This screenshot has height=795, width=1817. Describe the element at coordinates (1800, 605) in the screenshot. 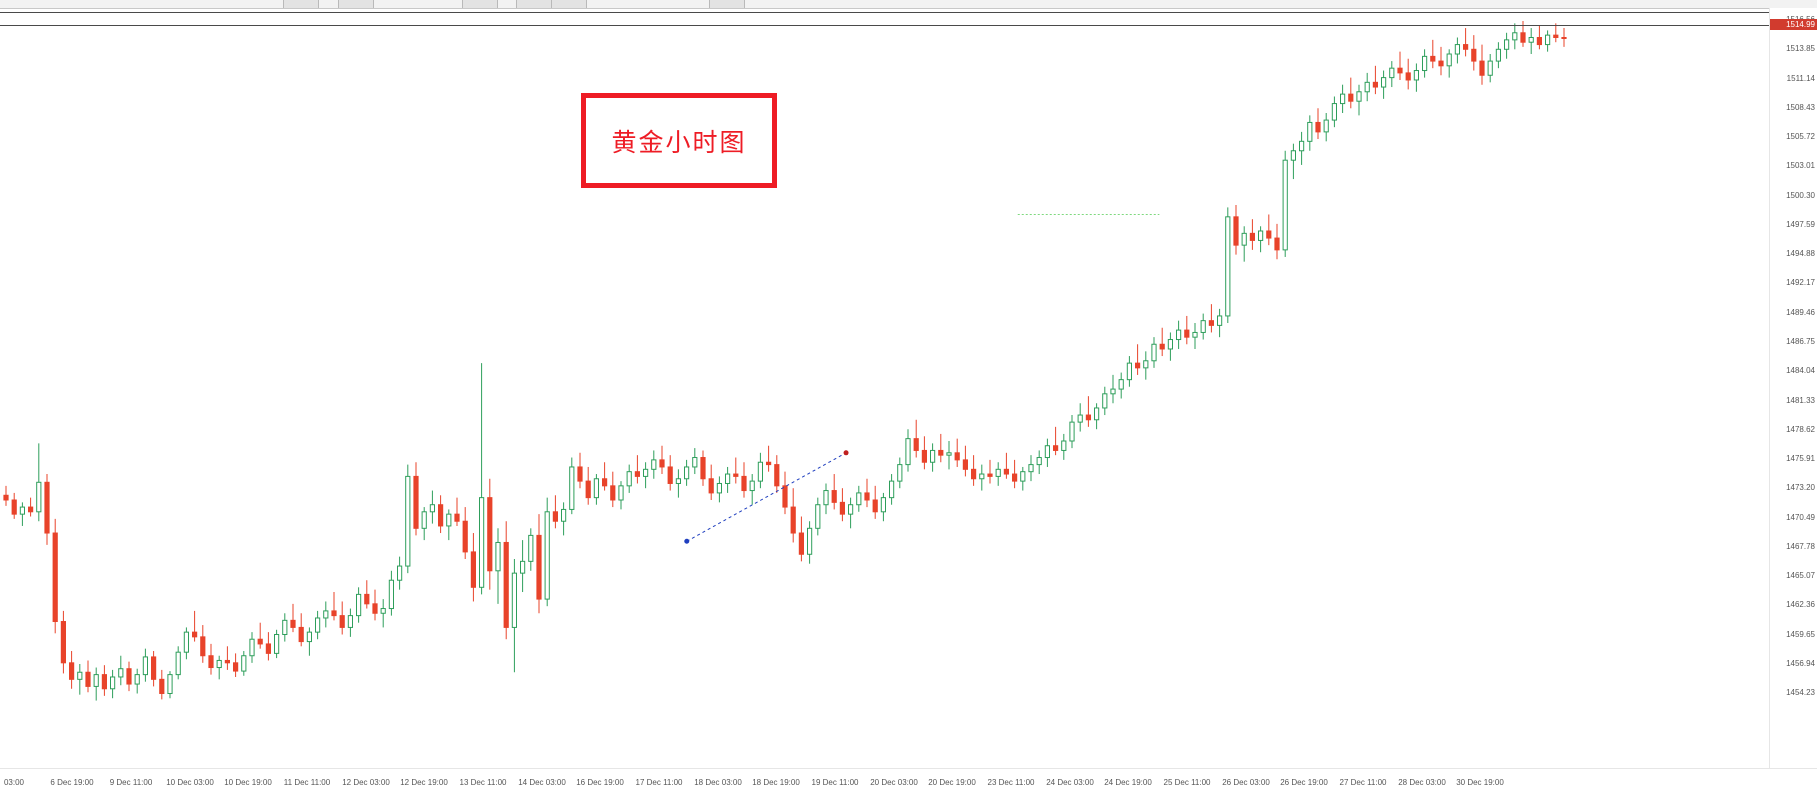

I see `price-tick: 1462.36` at that location.